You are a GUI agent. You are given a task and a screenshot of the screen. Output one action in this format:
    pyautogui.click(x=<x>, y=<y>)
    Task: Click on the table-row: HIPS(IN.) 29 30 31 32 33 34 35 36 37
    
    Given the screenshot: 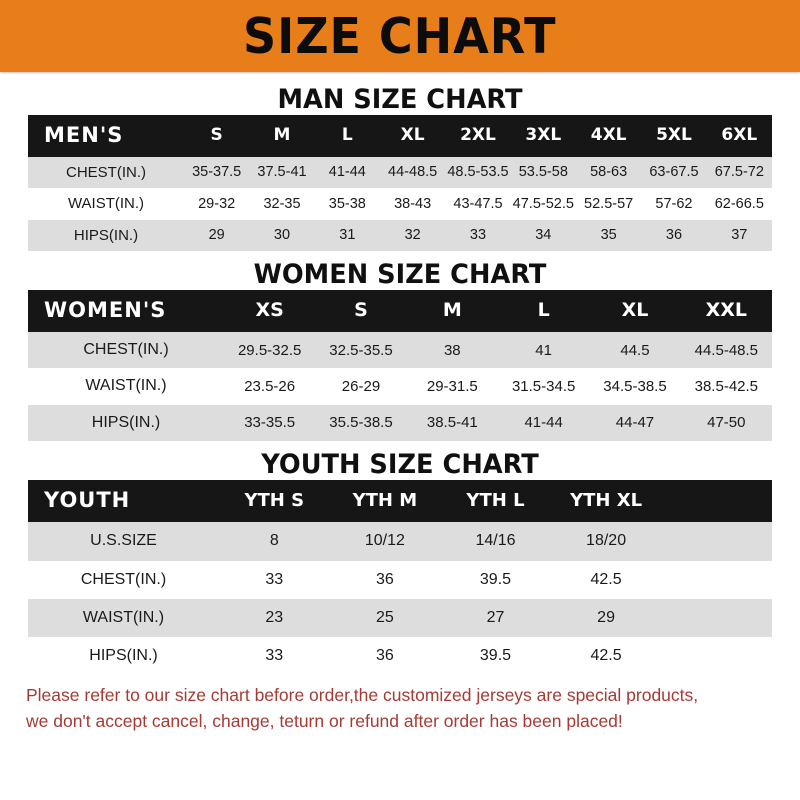 What is the action you would take?
    pyautogui.click(x=400, y=235)
    